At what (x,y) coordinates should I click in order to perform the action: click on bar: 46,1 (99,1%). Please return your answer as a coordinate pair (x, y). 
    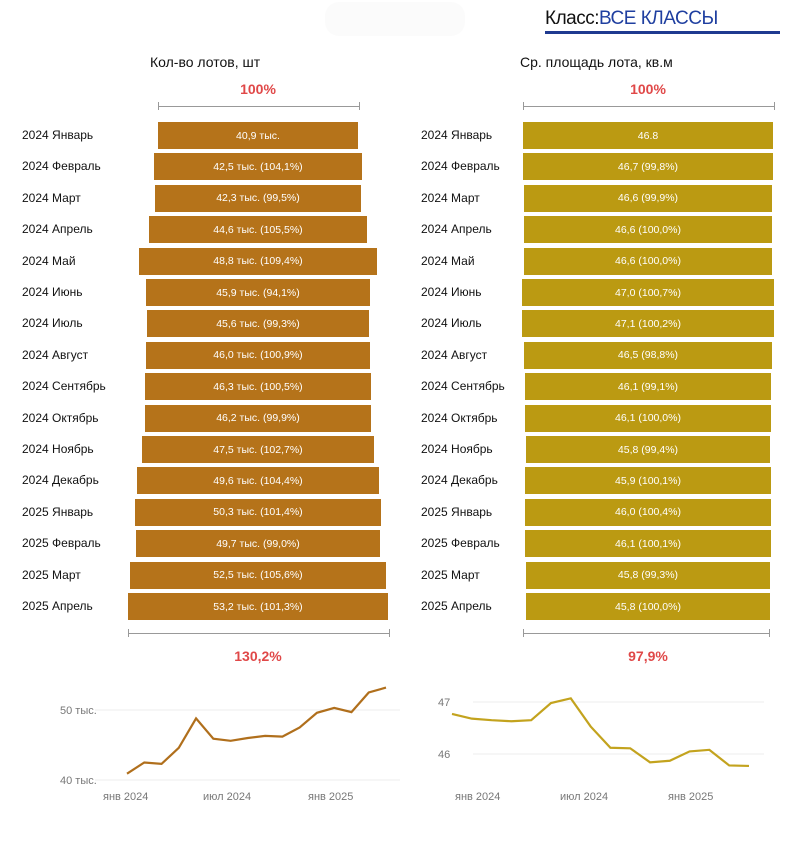
    Looking at the image, I should click on (648, 387).